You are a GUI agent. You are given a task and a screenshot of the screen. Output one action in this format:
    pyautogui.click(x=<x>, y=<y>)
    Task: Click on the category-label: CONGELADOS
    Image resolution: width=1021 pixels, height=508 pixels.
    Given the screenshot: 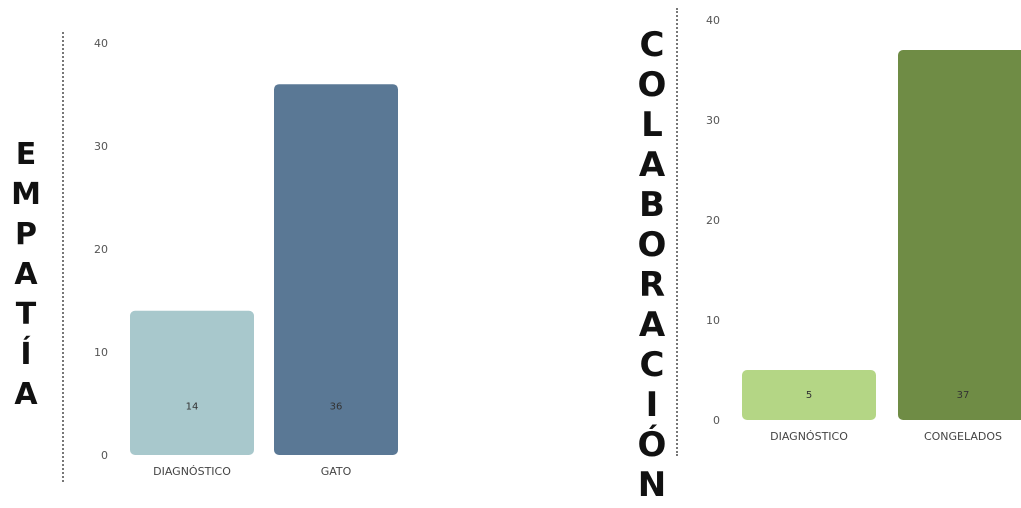 What is the action you would take?
    pyautogui.click(x=963, y=436)
    